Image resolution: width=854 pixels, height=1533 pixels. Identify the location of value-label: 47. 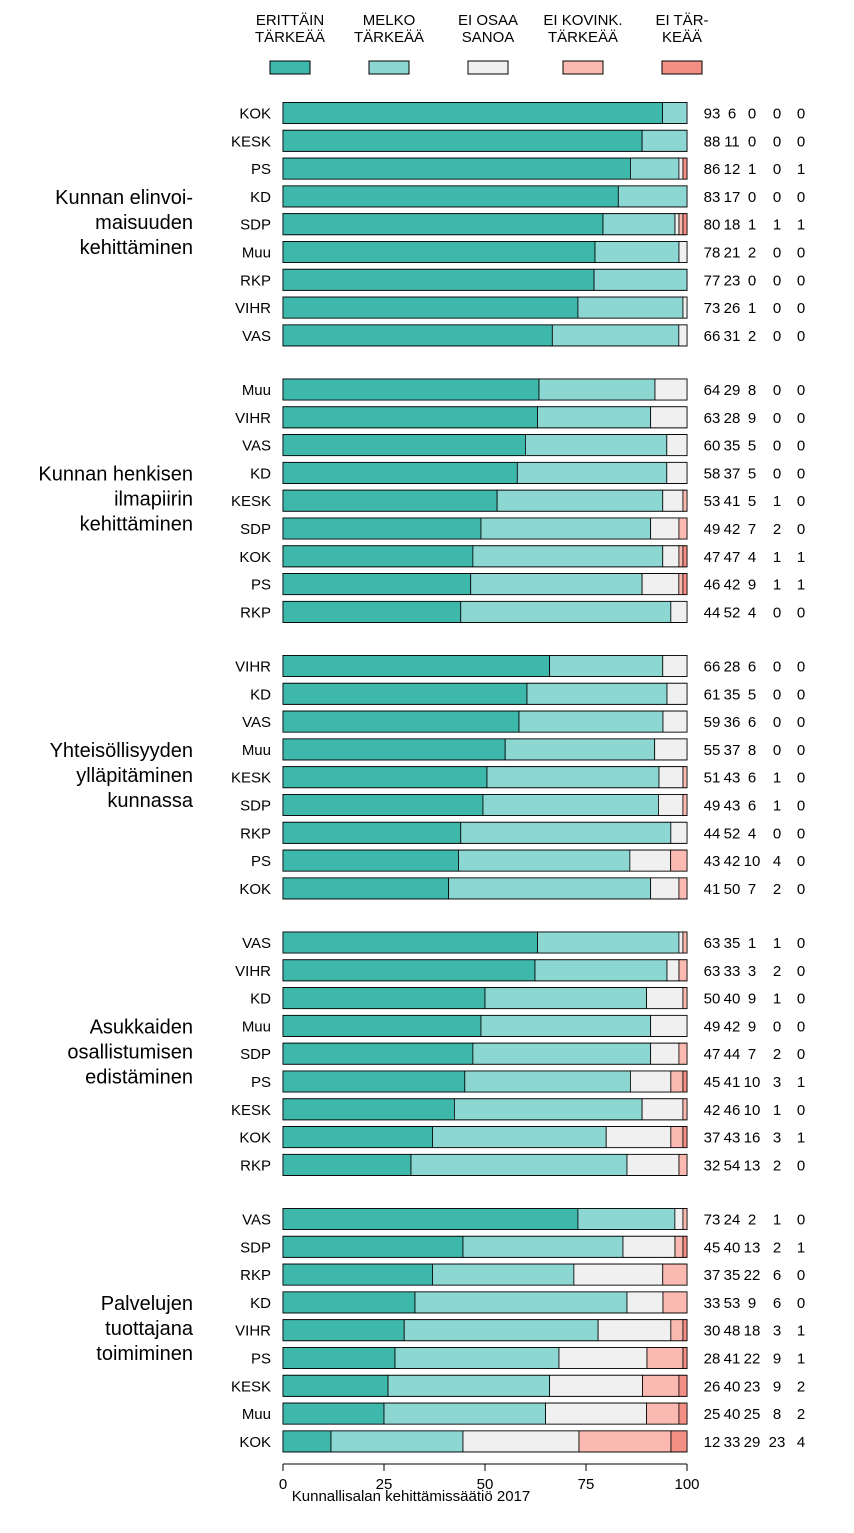
(712, 557).